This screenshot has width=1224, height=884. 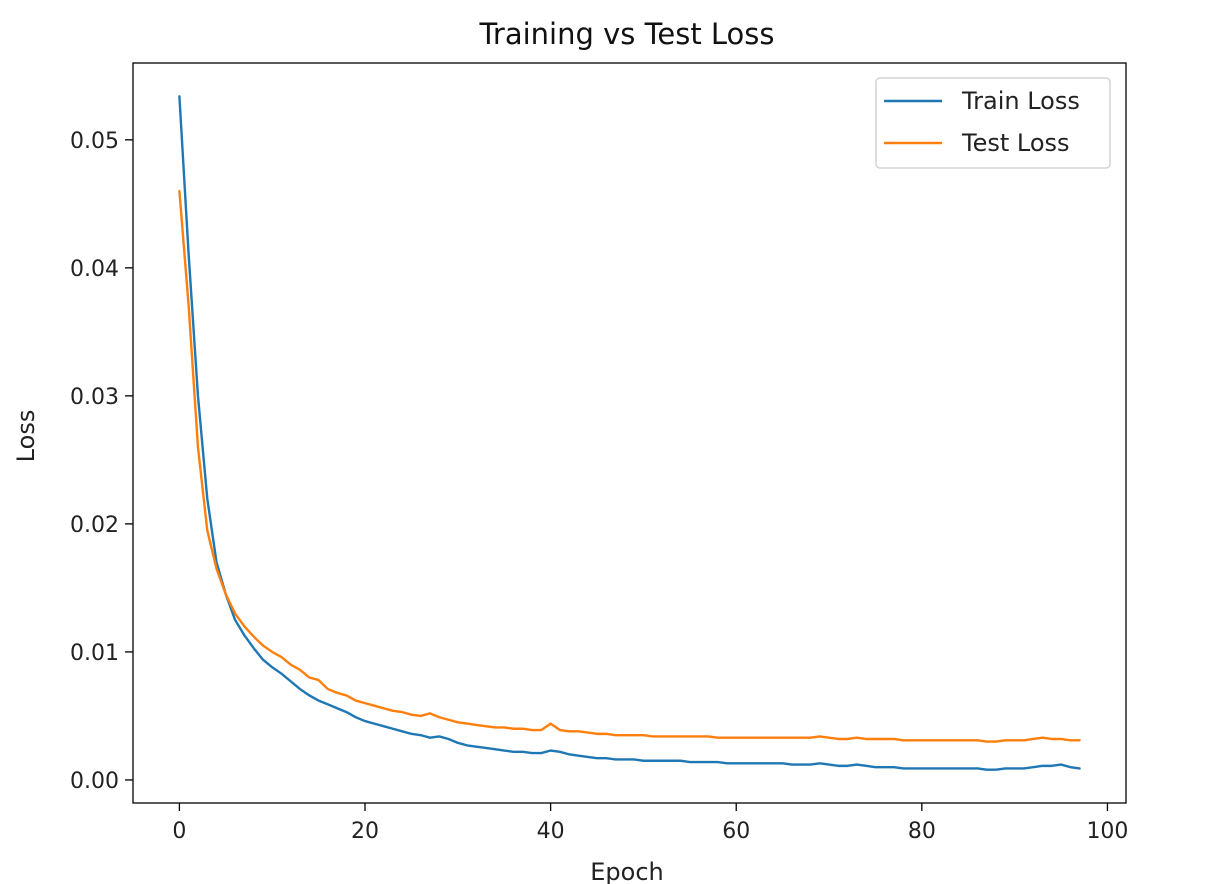 I want to click on y-axis-label: Loss, so click(x=26, y=436).